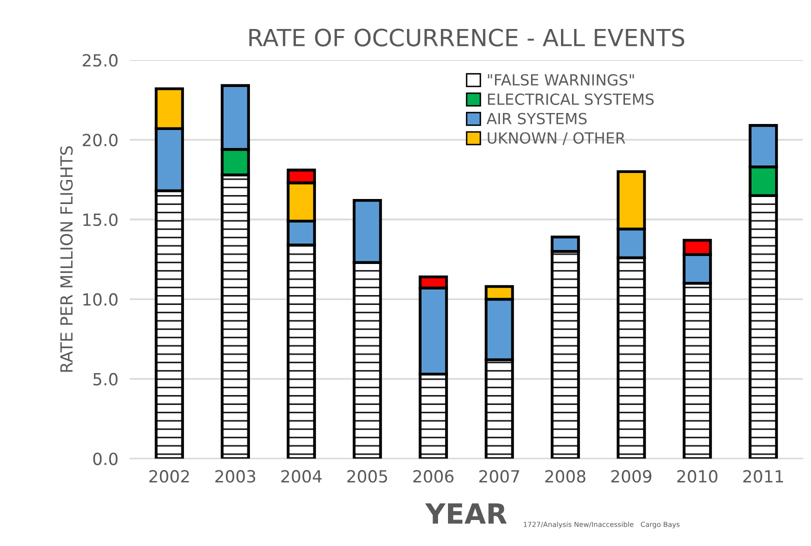  Describe the element at coordinates (301, 476) in the screenshot. I see `x-tick-label: 2004` at that location.